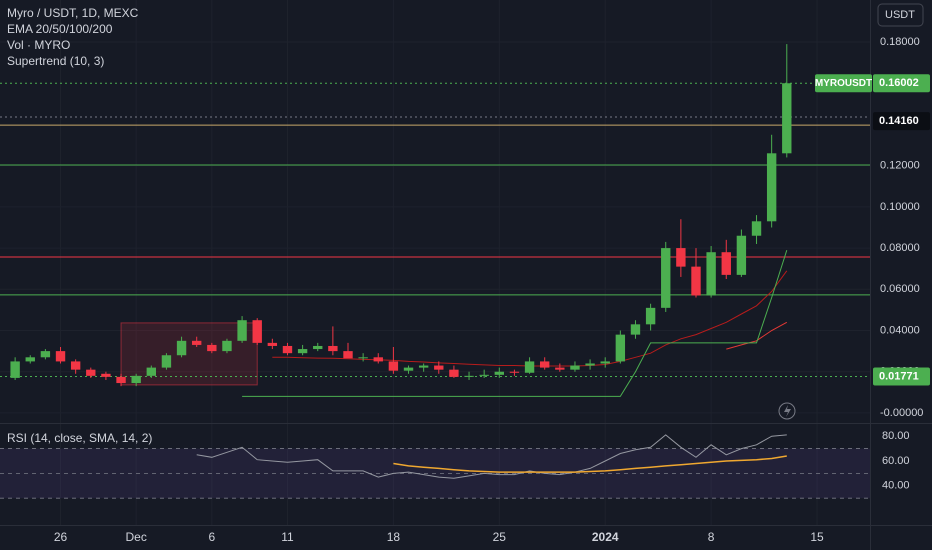 The image size is (932, 550). I want to click on overlay-line, so click(757, 335).